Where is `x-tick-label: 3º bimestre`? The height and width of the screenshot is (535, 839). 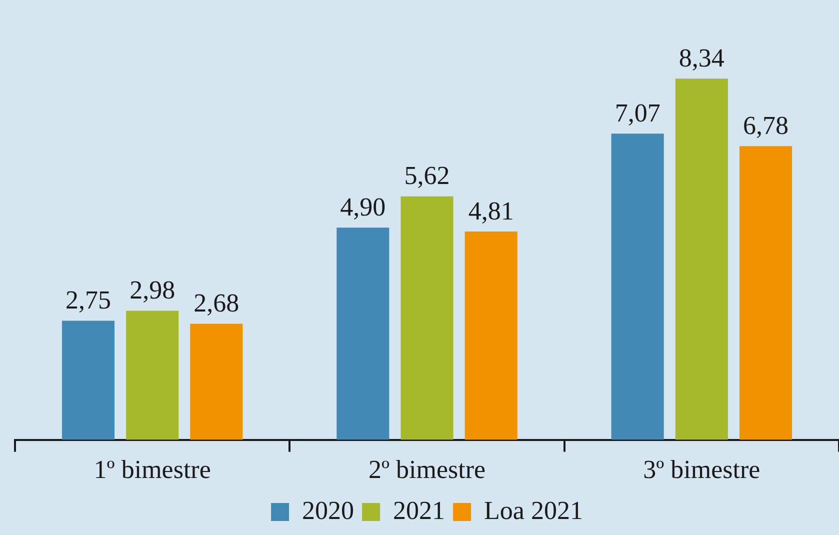 x-tick-label: 3º bimestre is located at coordinates (701, 469).